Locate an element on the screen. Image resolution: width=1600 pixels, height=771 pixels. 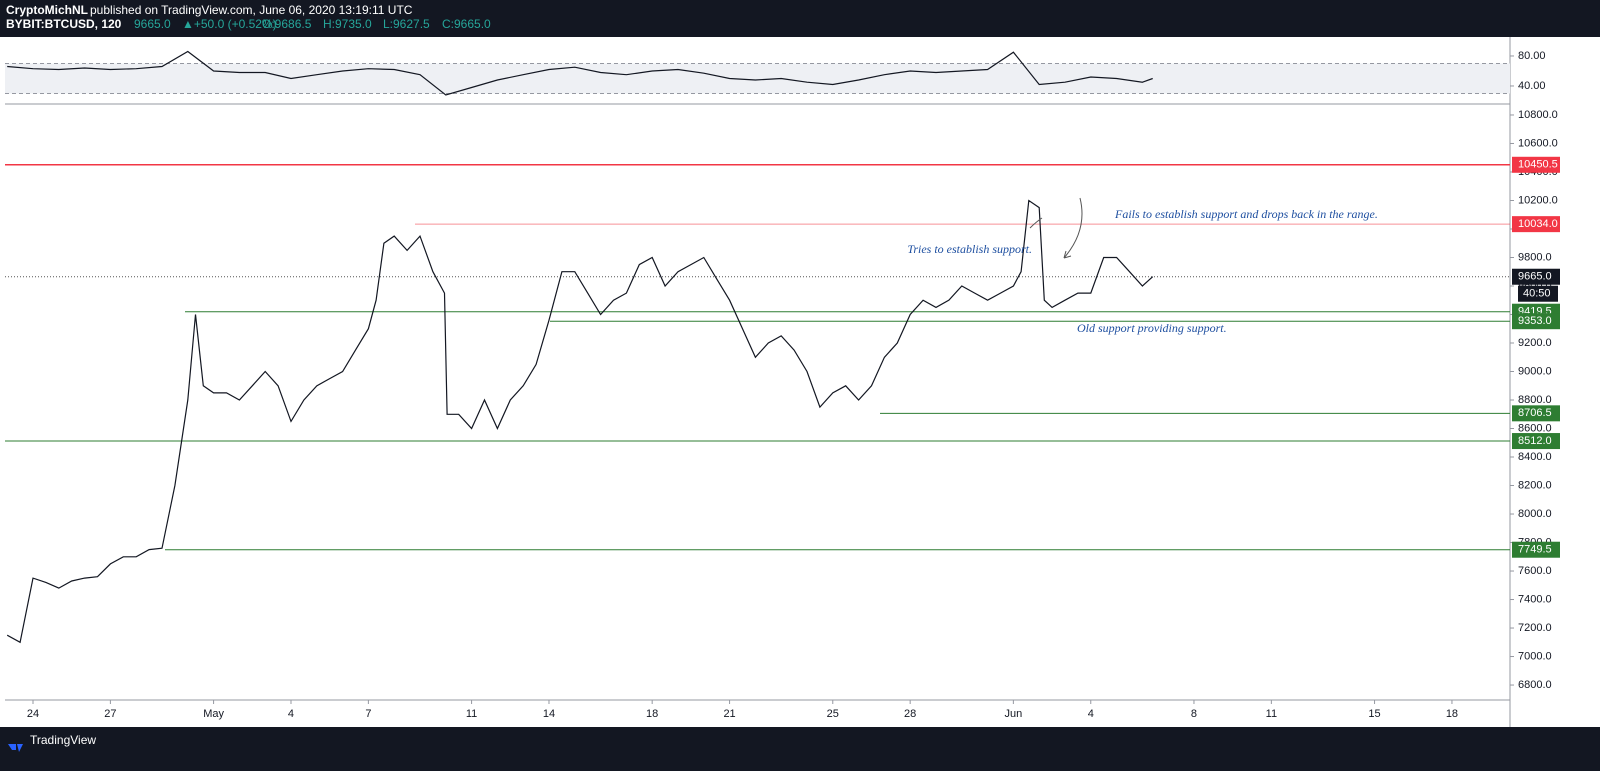
annotation: Tries to establish support. is located at coordinates (969, 249).